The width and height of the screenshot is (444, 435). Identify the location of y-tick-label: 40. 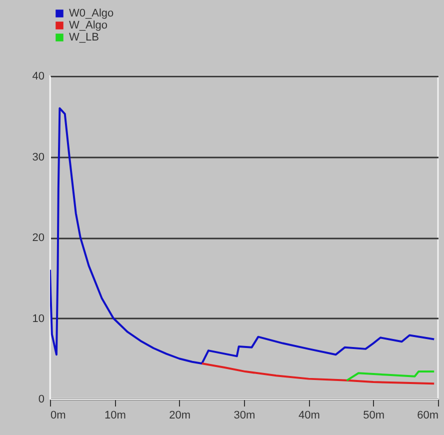
(38, 76).